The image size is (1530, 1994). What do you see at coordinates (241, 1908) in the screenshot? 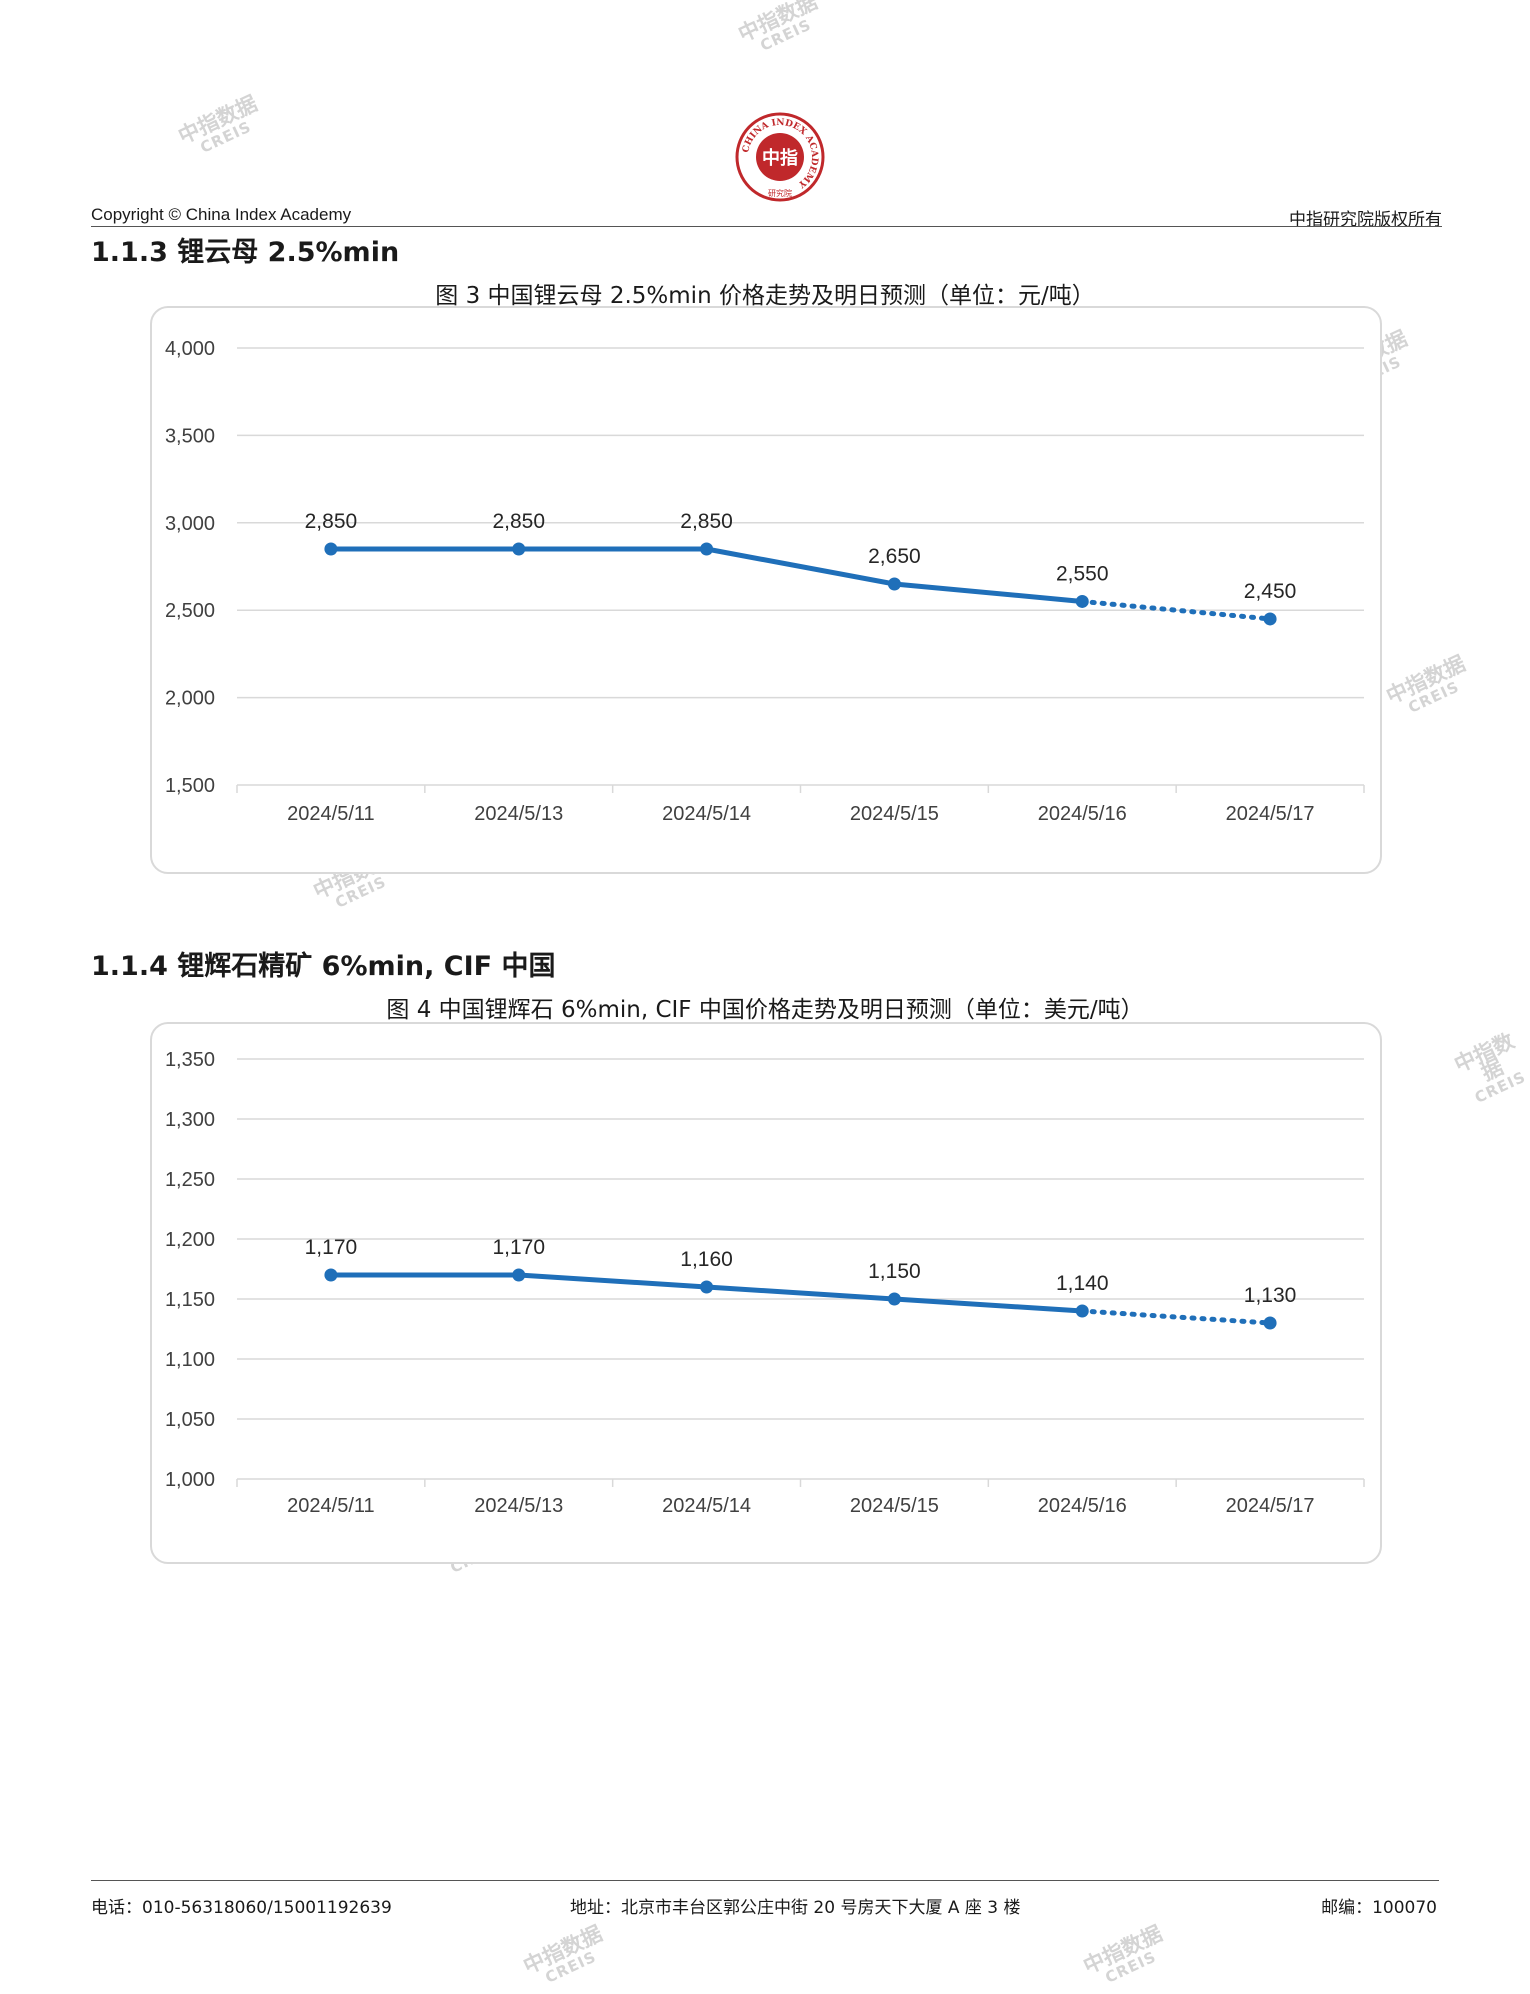
I see `footer-phone: 电话：010-56318060/15001192639` at bounding box center [241, 1908].